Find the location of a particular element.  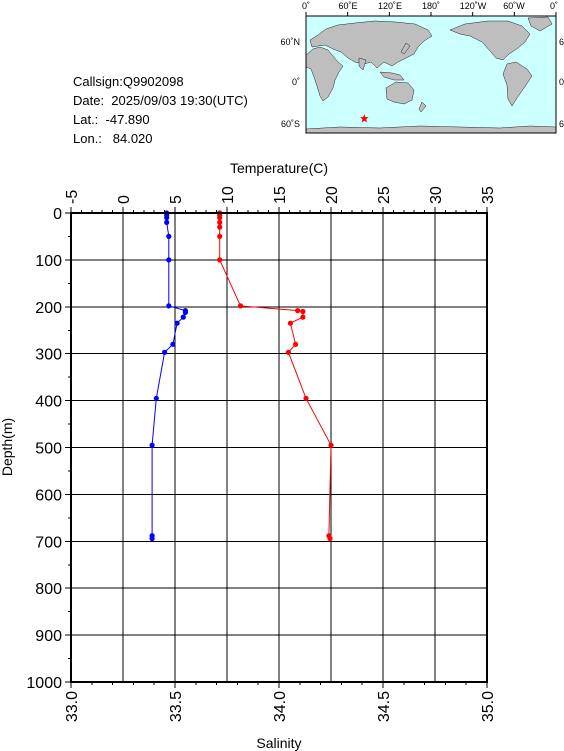

depth-tick-labels: 0 100 200 300 400 500 600 700 800 900 1000 is located at coordinates (44, 449).